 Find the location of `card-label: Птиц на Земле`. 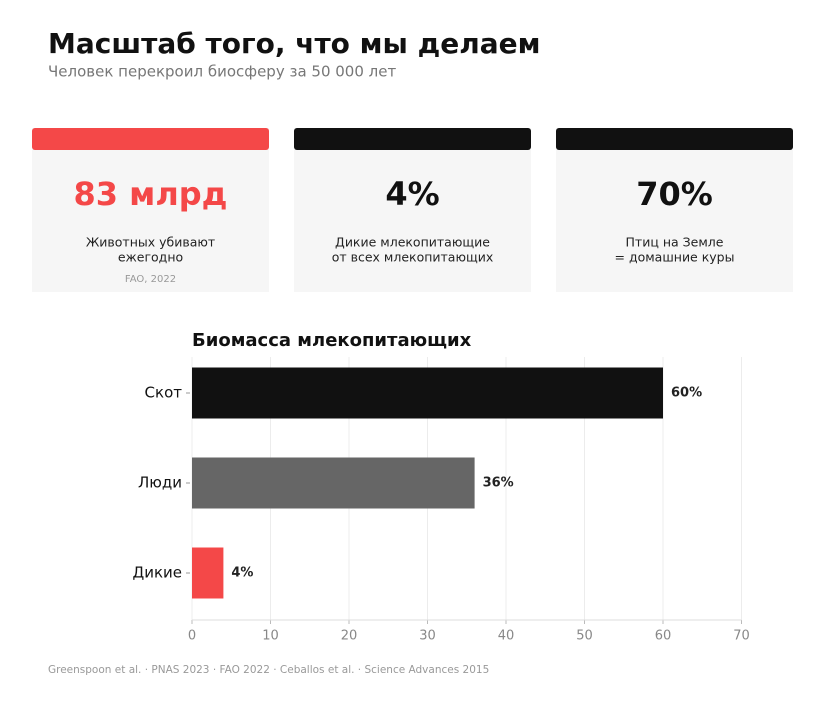

card-label: Птиц на Земле is located at coordinates (675, 242).